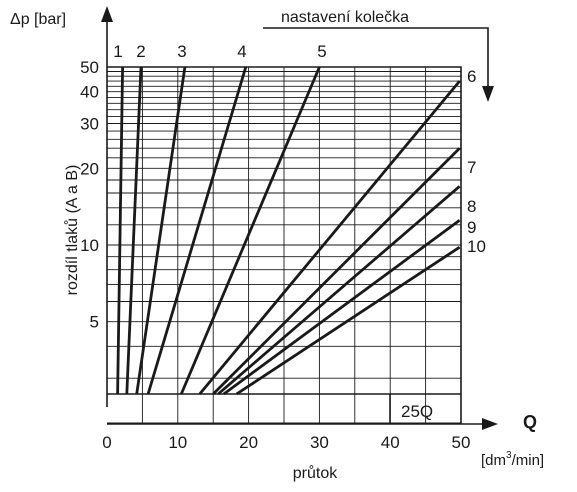 The width and height of the screenshot is (577, 492). What do you see at coordinates (345, 17) in the screenshot?
I see `legend-title: nastavení kolečka` at bounding box center [345, 17].